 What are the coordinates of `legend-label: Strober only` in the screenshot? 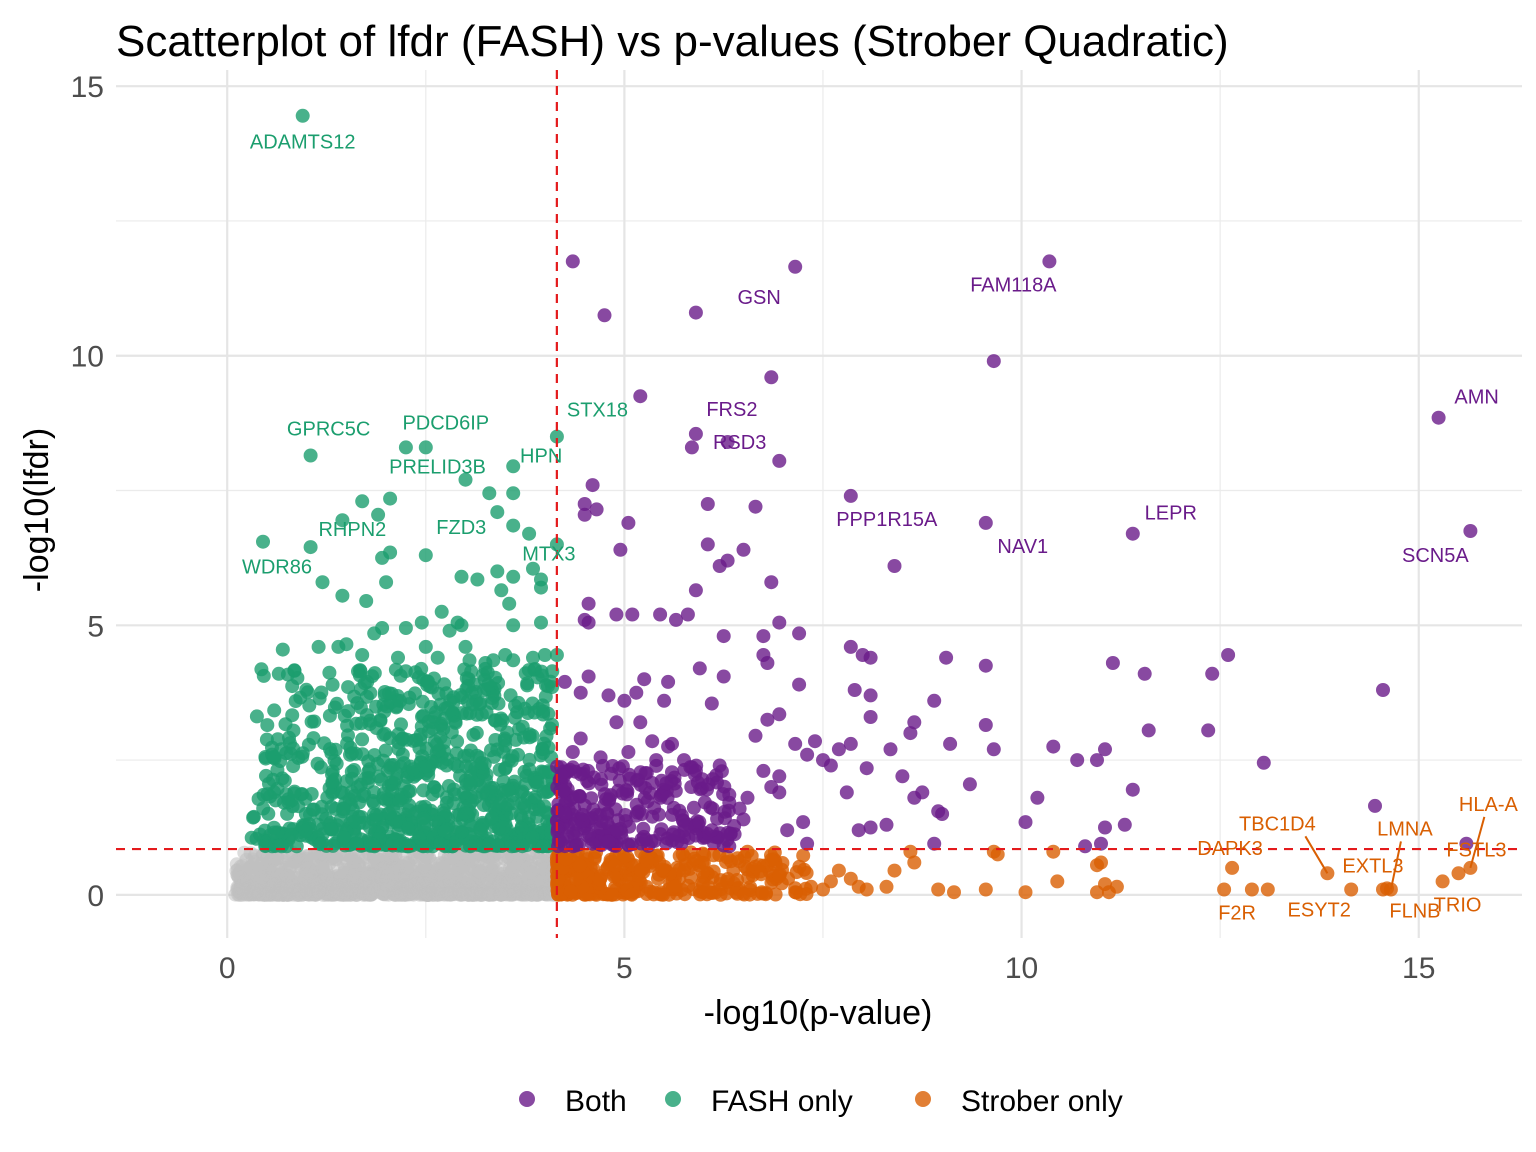 It's located at (1042, 1101).